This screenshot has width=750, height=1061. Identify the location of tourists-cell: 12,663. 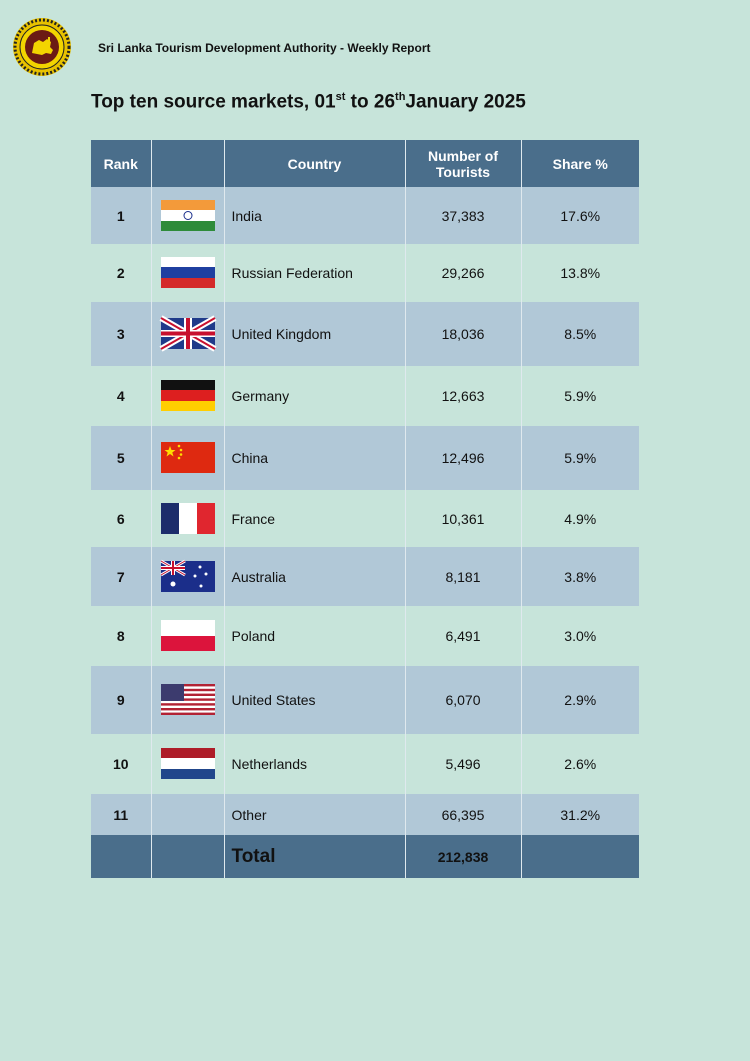
(463, 396).